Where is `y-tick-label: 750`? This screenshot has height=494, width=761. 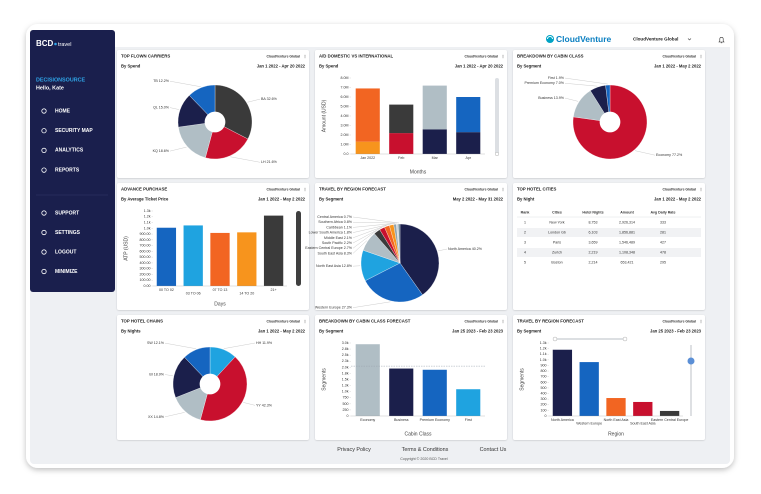 y-tick-label: 750 is located at coordinates (346, 398).